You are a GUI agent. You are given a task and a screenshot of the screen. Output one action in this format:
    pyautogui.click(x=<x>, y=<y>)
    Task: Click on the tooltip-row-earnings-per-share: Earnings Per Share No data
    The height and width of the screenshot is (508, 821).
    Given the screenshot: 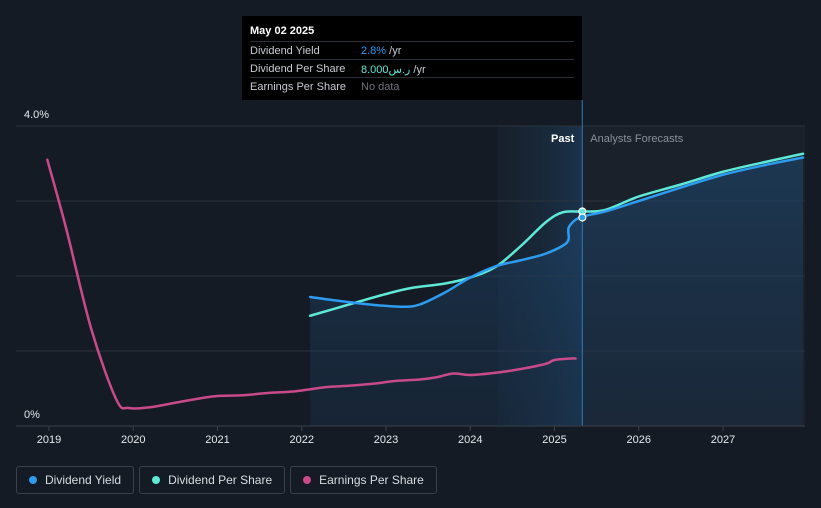 What is the action you would take?
    pyautogui.click(x=412, y=86)
    